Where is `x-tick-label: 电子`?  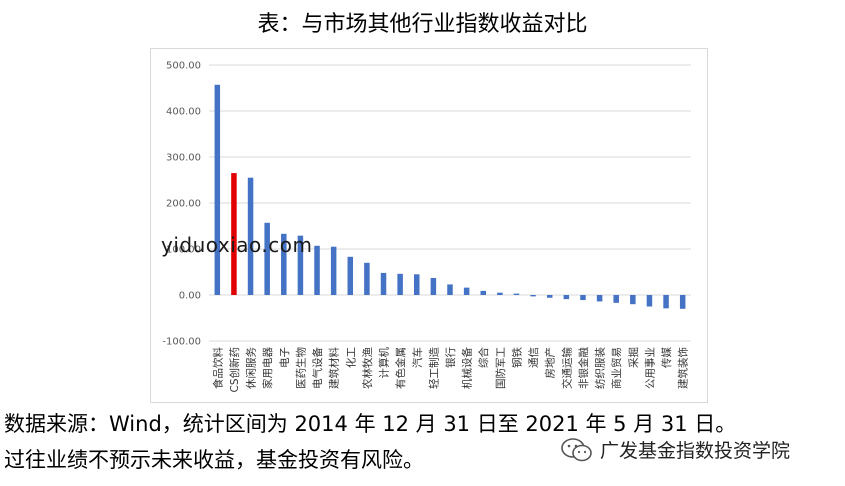
x-tick-label: 电子 is located at coordinates (284, 357).